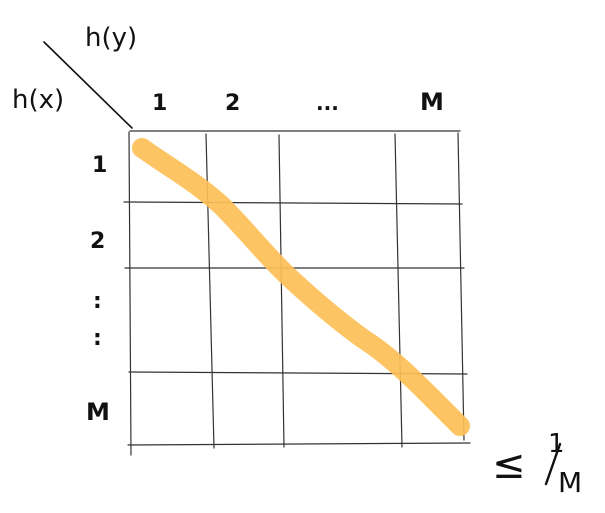 This screenshot has height=513, width=605. Describe the element at coordinates (299, 444) in the screenshot. I see `grid-line-h-bottom` at that location.